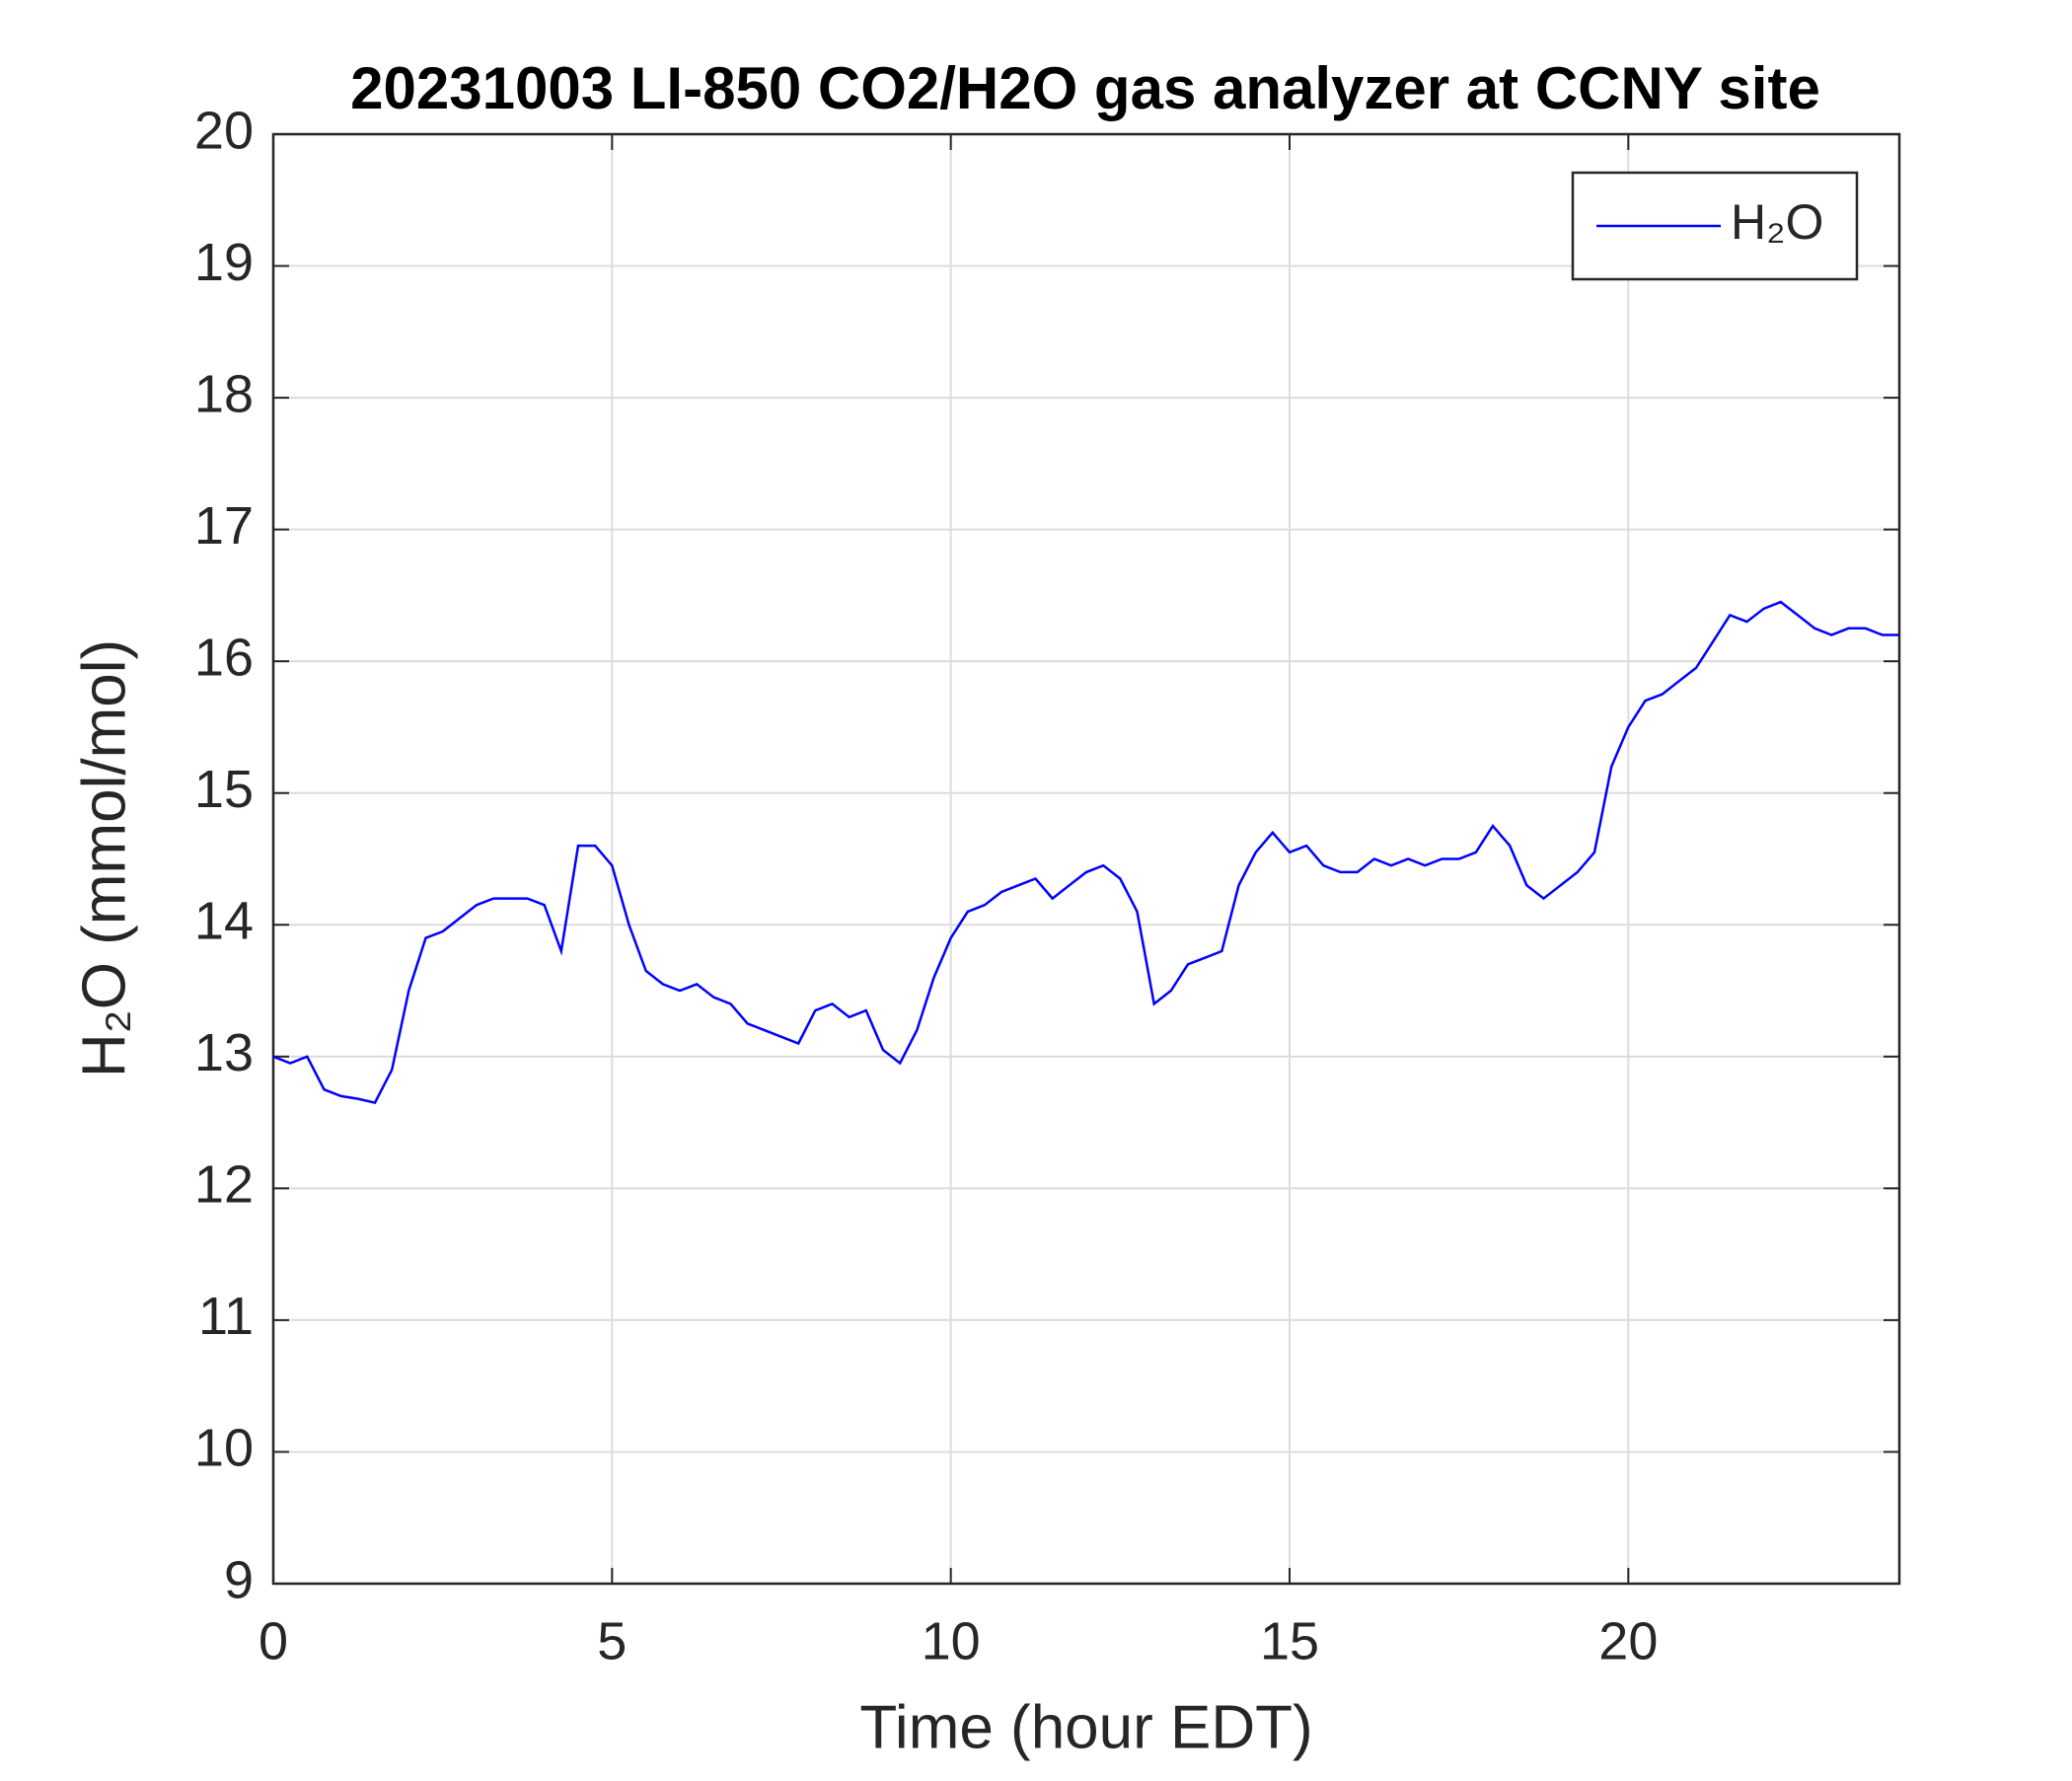  Describe the element at coordinates (104, 858) in the screenshot. I see `y-axis-label: H₂O (mmol/mol)` at that location.